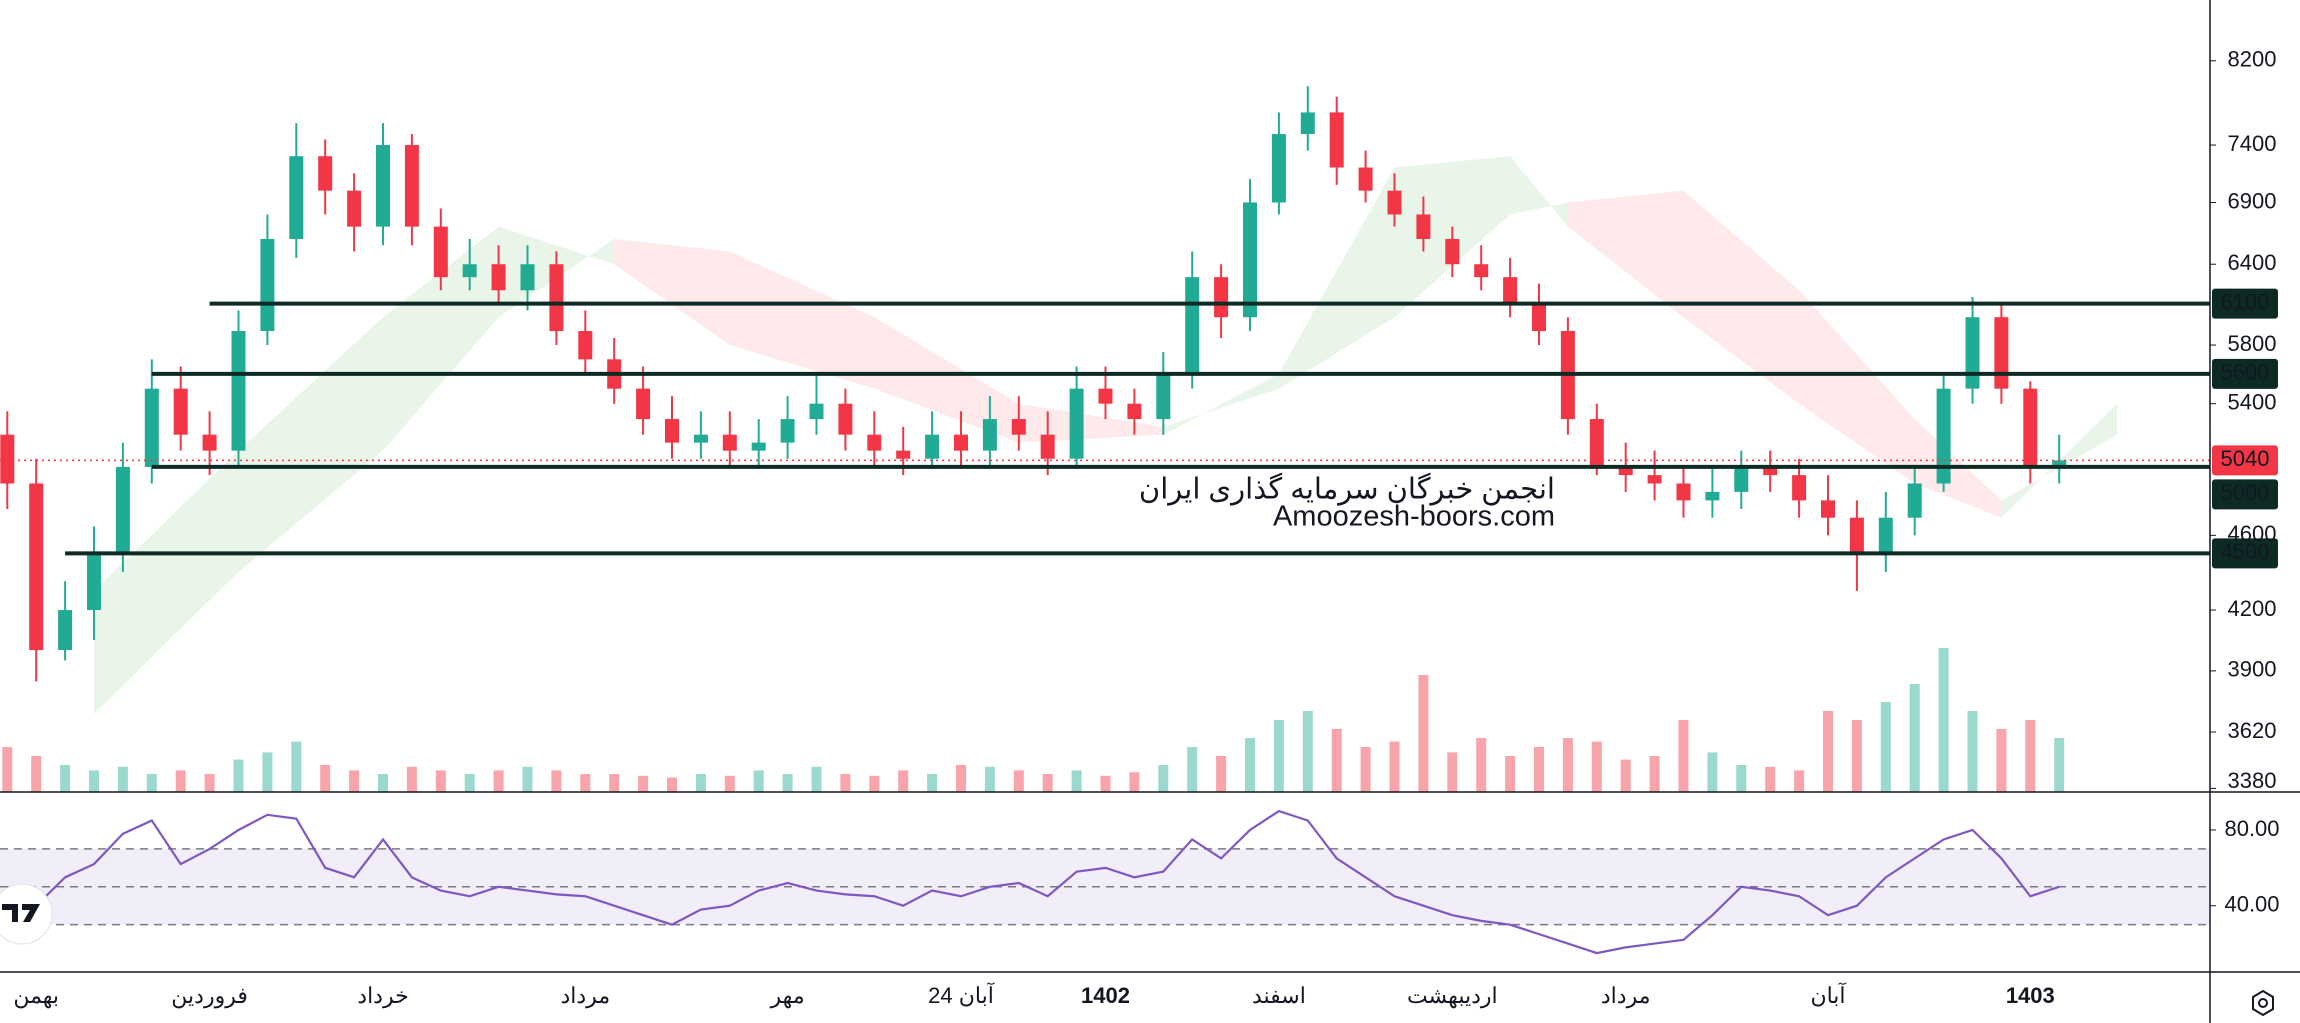 The image size is (2300, 1023). Describe the element at coordinates (2251, 904) in the screenshot. I see `rsi-tick-label: 40.00` at that location.